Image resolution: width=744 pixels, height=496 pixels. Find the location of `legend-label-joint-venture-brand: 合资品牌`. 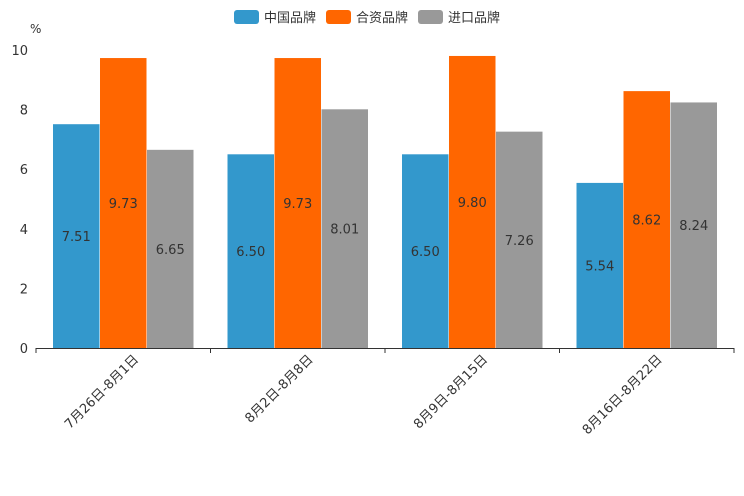

legend-label-joint-venture-brand: 合资品牌 is located at coordinates (382, 18).